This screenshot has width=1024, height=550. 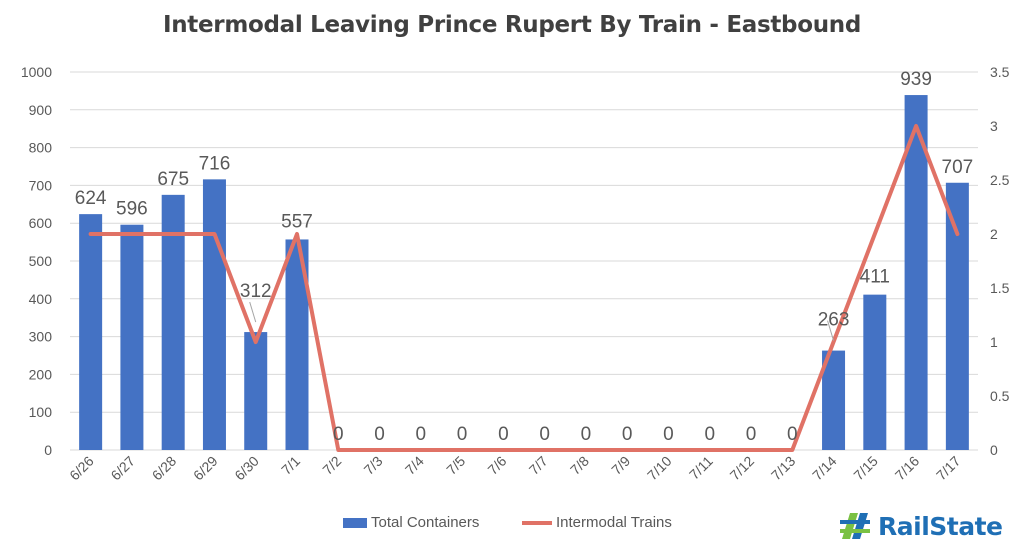 I want to click on x-tick-label: 7/17, so click(x=948, y=468).